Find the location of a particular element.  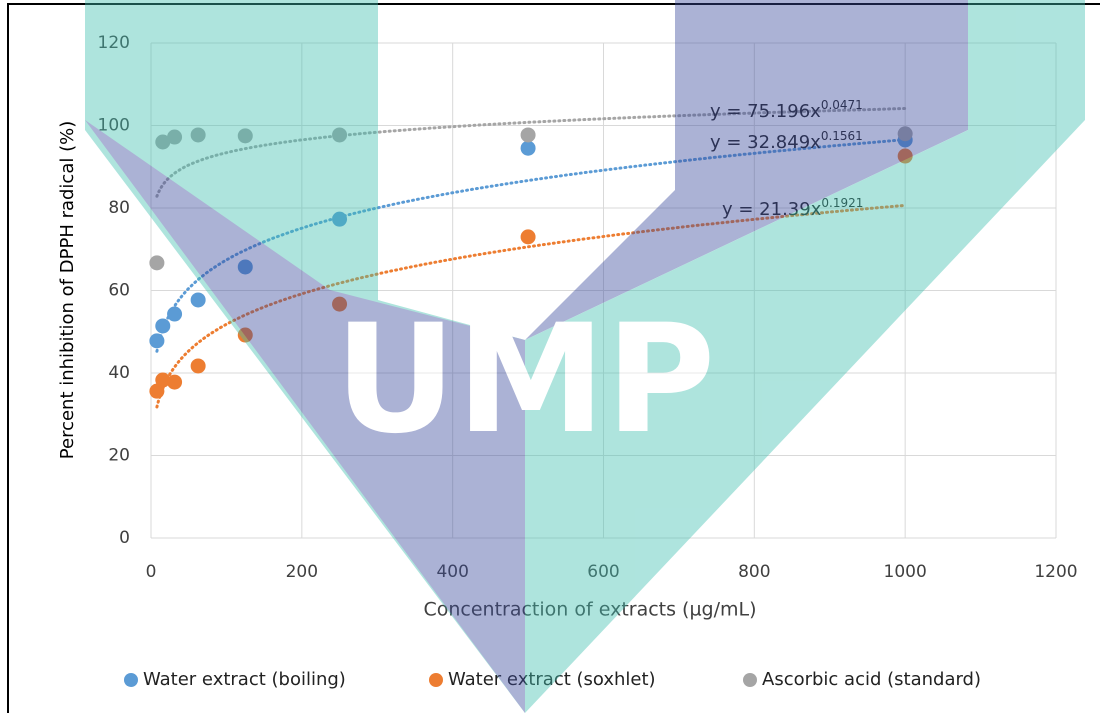

watermark-text: UMP is located at coordinates (524, 380).